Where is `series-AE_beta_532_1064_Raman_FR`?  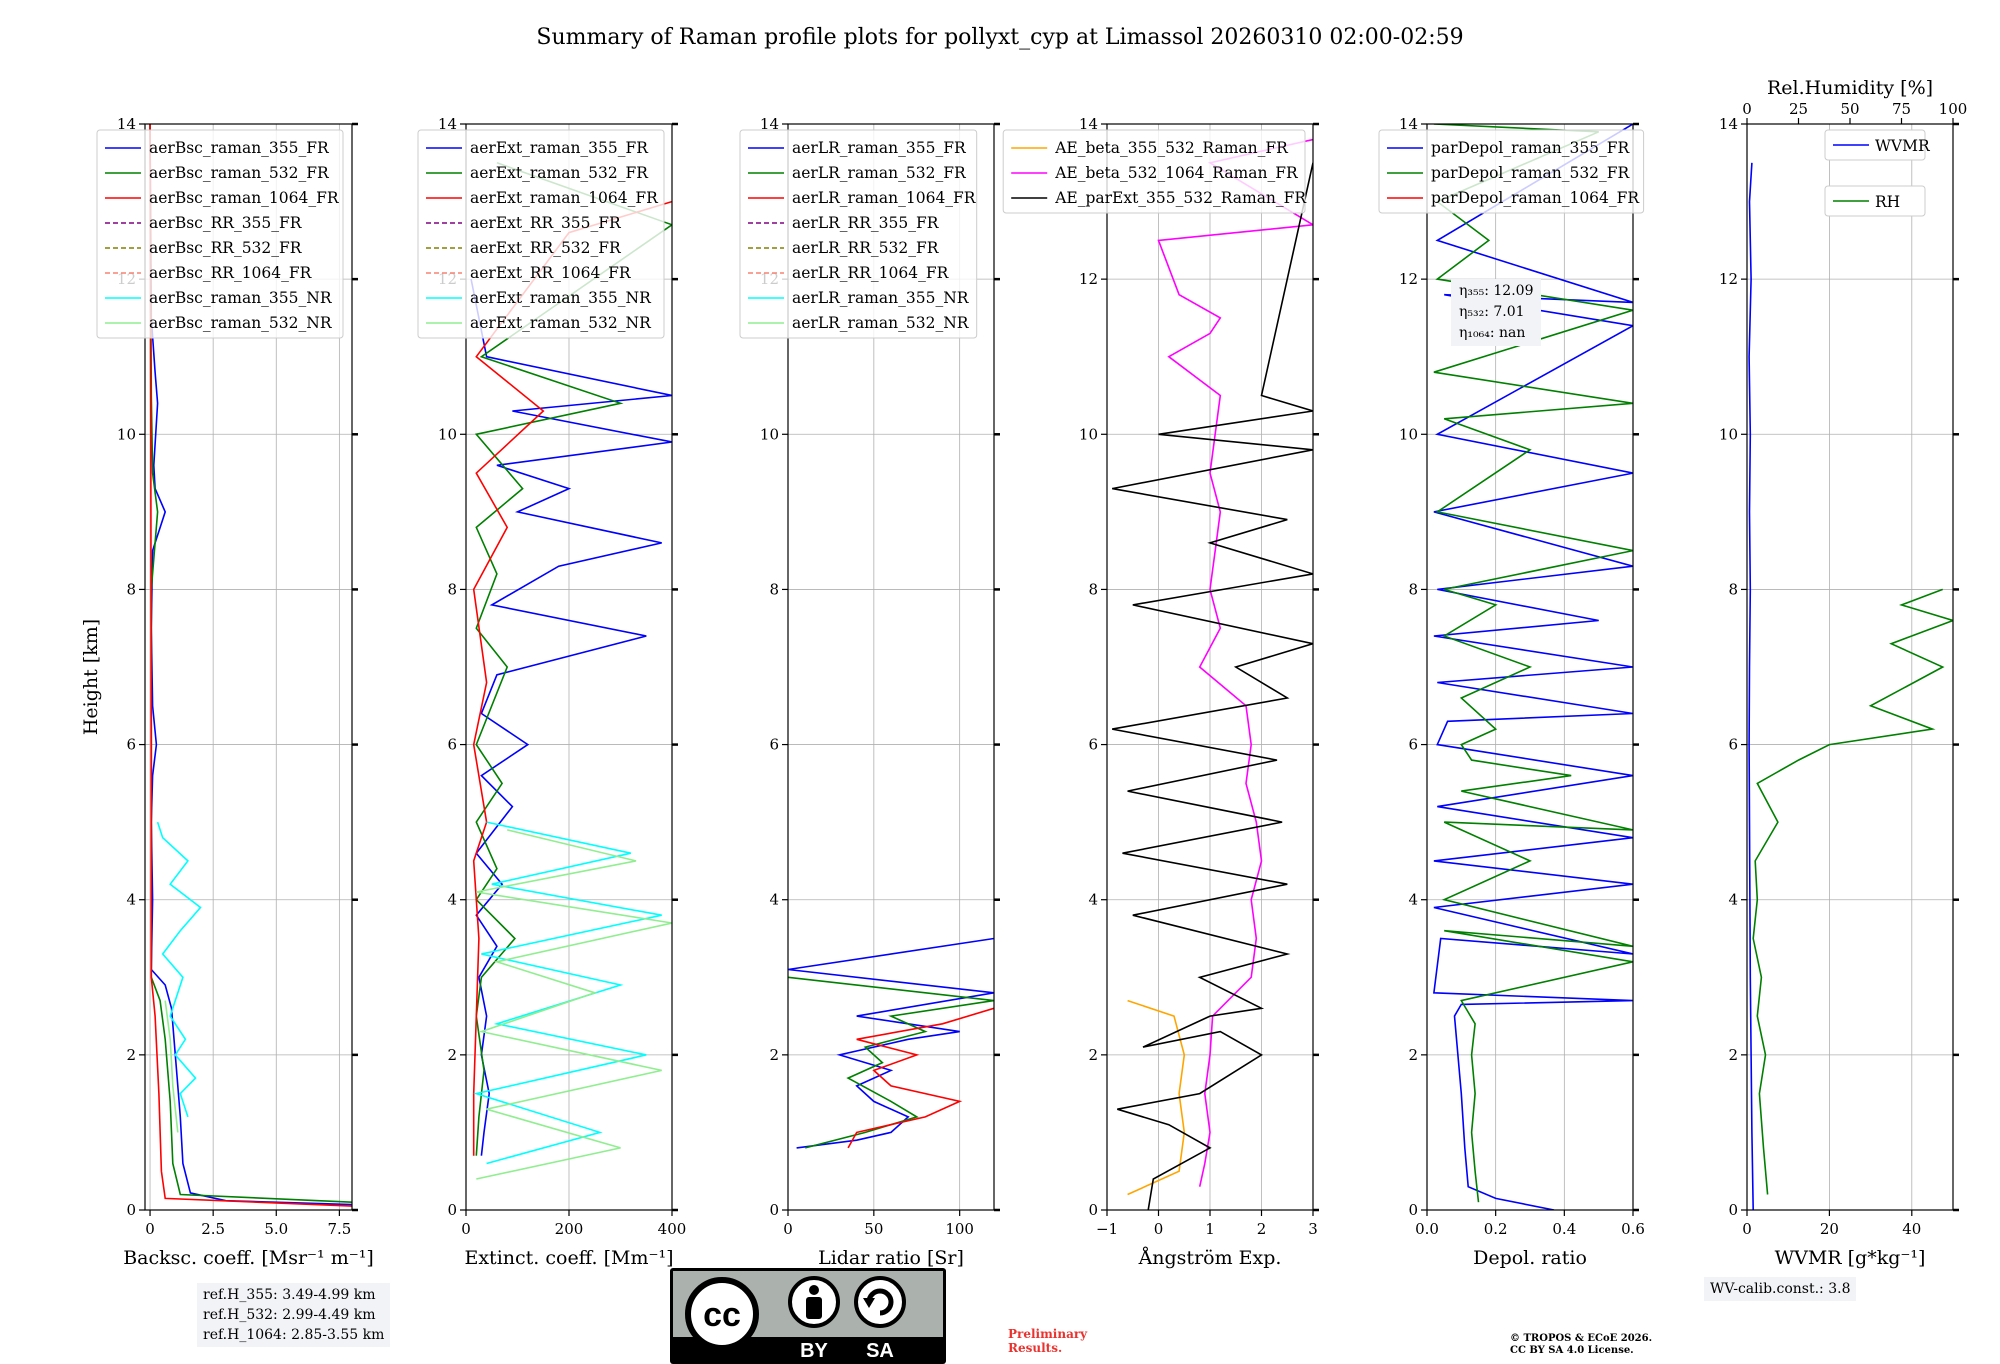
series-AE_beta_532_1064_Raman_FR is located at coordinates (1235, 662).